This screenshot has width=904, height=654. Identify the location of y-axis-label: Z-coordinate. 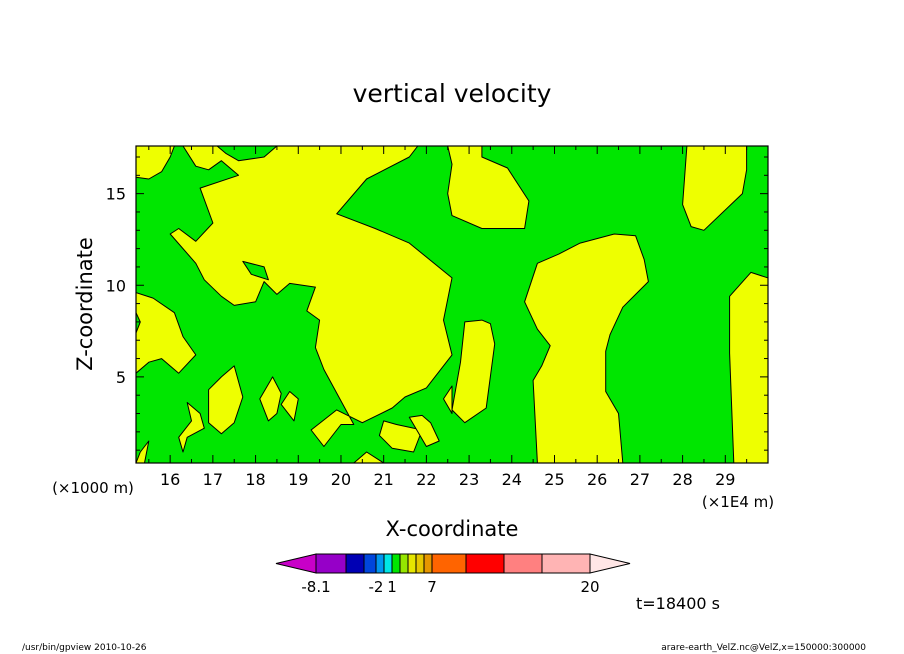
(85, 304).